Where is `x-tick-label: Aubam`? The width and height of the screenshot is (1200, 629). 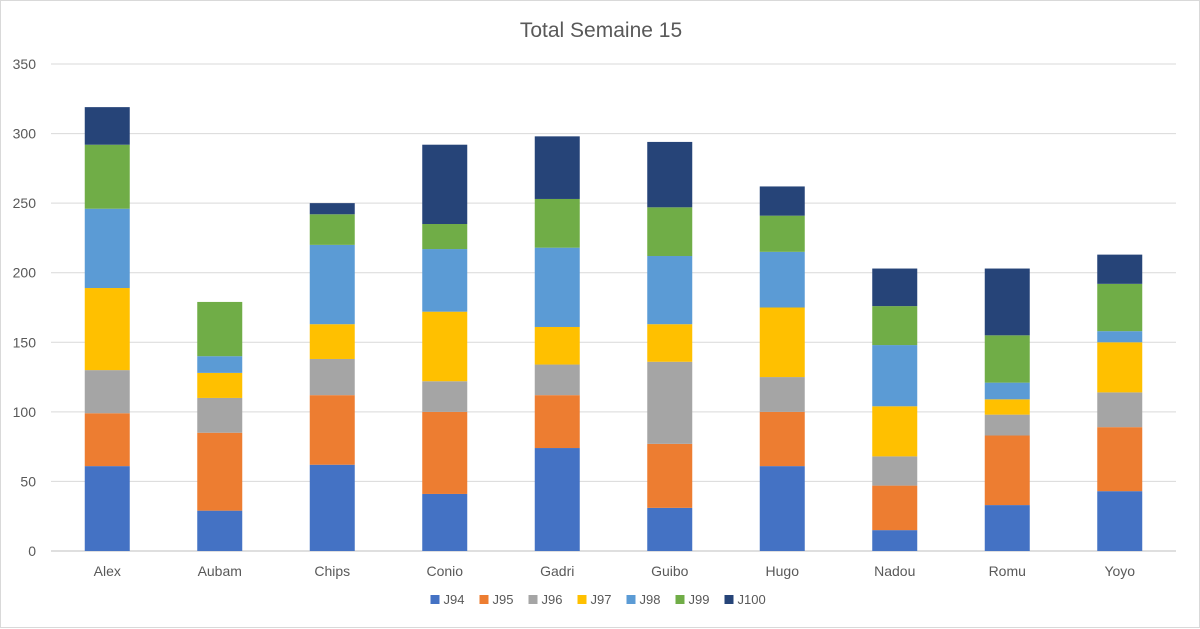
x-tick-label: Aubam is located at coordinates (220, 571).